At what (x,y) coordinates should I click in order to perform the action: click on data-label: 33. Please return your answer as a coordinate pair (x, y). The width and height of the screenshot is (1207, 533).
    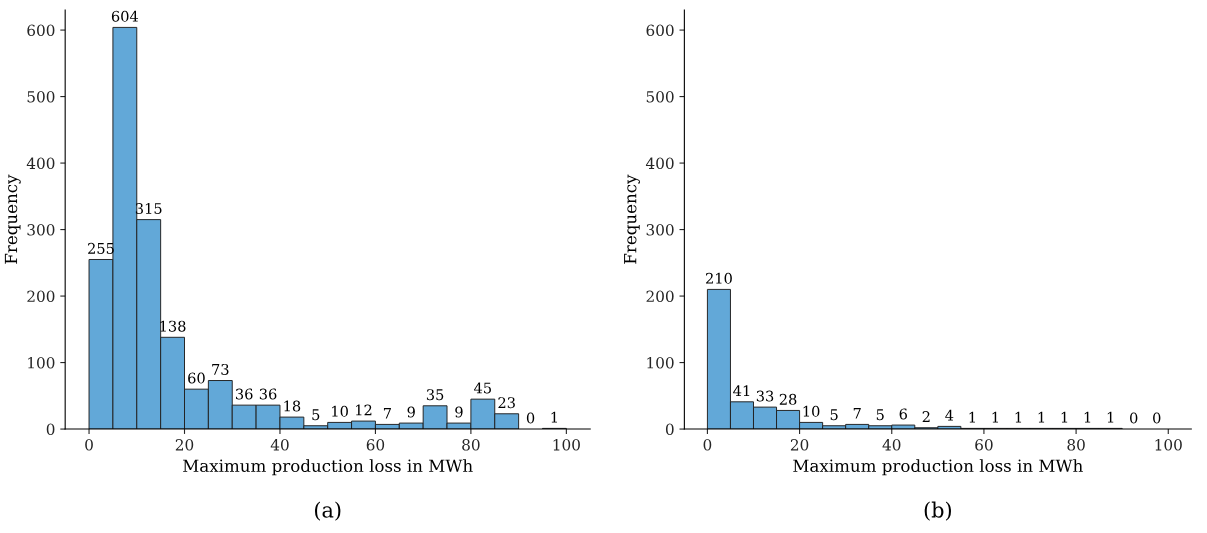
    Looking at the image, I should click on (765, 396).